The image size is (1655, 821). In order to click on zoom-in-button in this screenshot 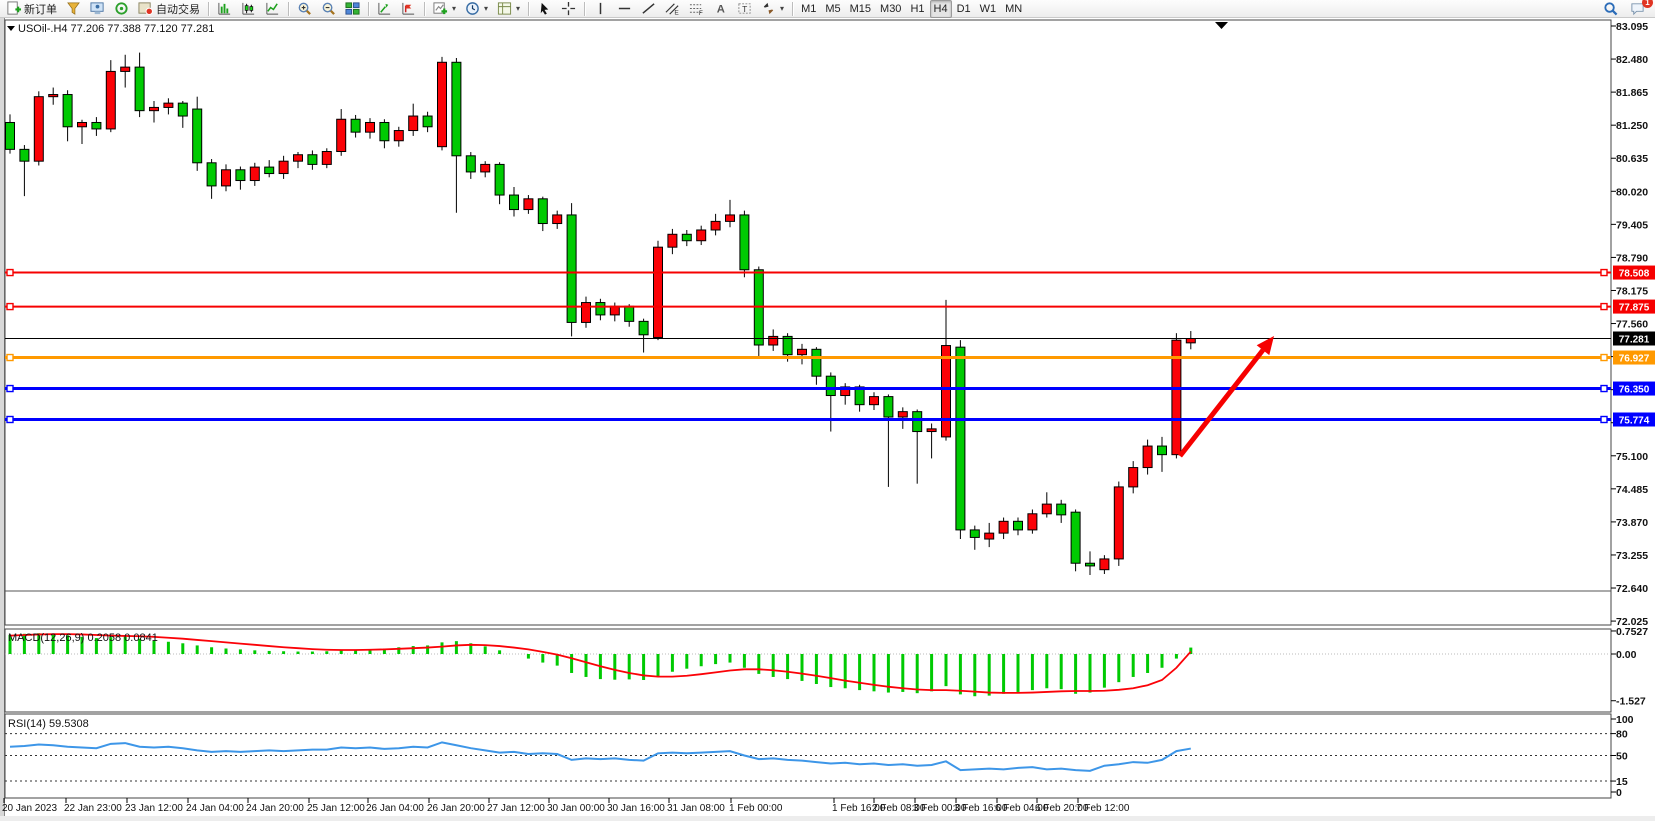, I will do `click(304, 9)`.